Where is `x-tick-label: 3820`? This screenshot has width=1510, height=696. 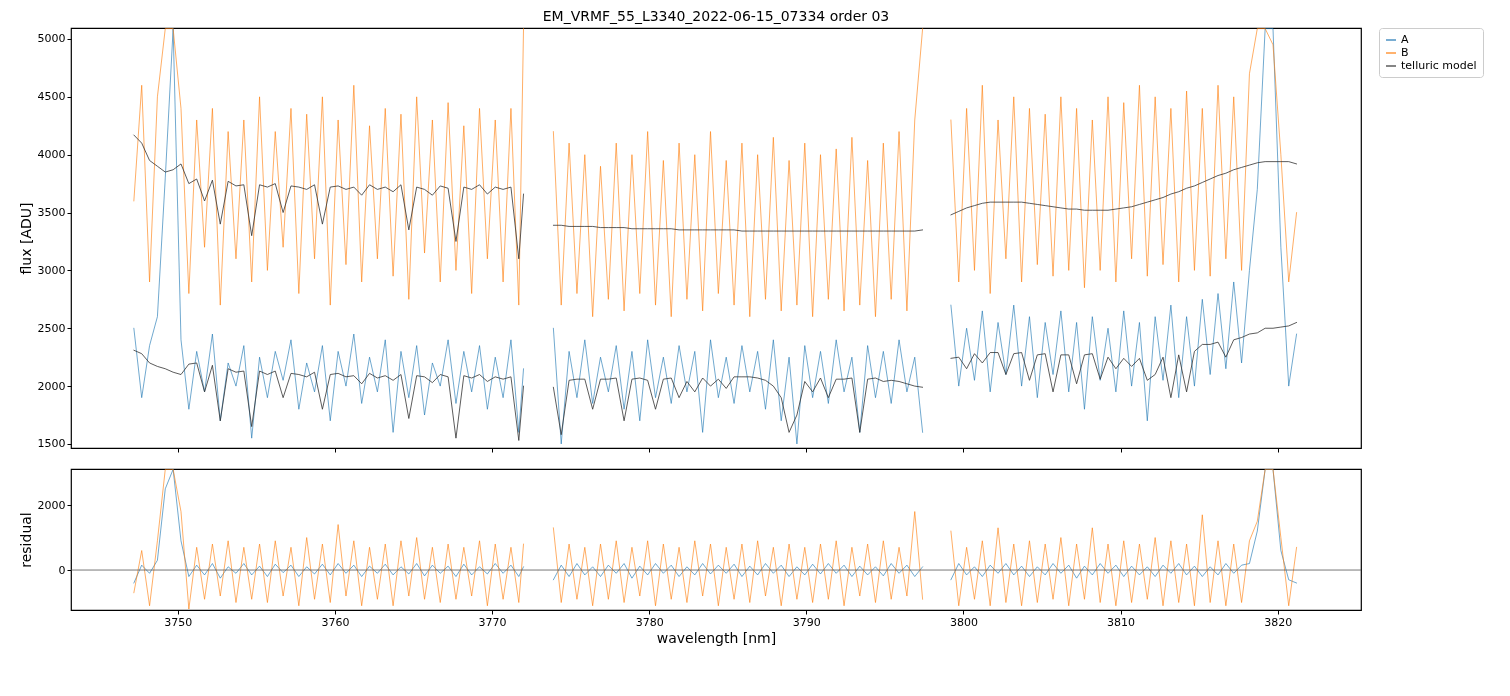 x-tick-label: 3820 is located at coordinates (1278, 622).